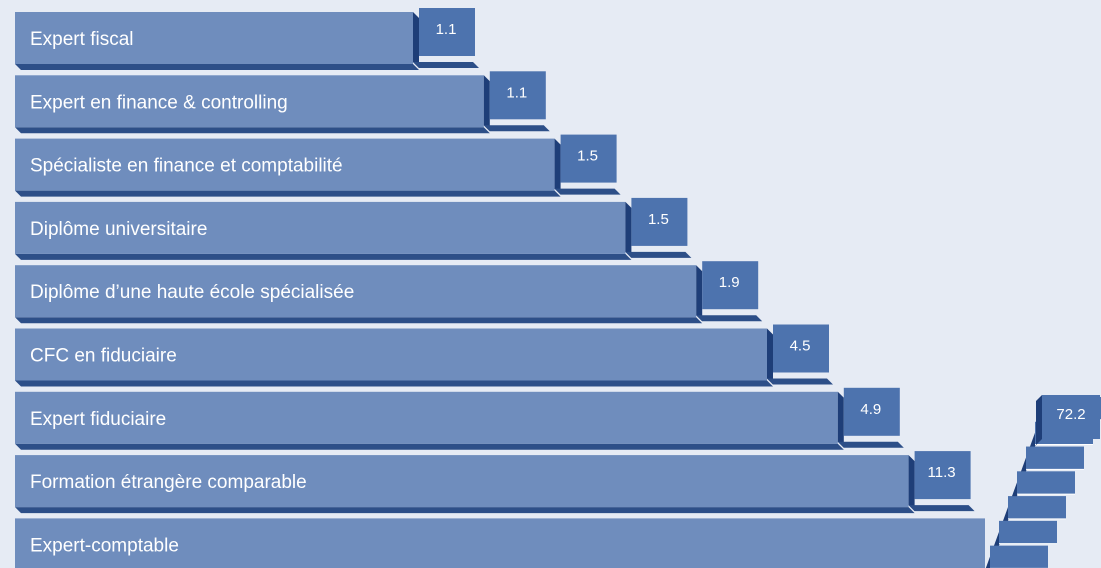 The height and width of the screenshot is (568, 1101). Describe the element at coordinates (192, 292) in the screenshot. I see `bar-category-label: Diplôme d’une haute école spécialisée` at that location.